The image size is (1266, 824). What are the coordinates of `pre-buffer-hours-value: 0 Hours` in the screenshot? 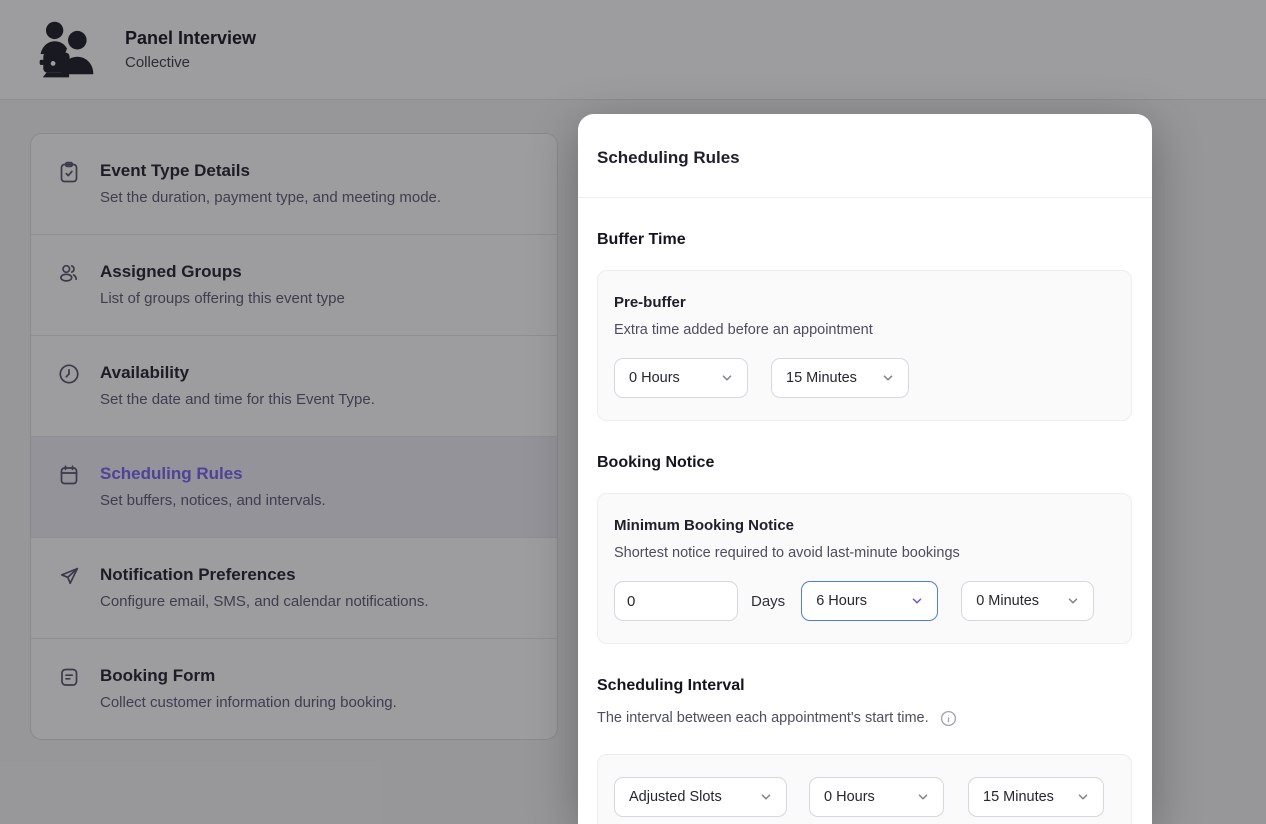 It's located at (654, 378).